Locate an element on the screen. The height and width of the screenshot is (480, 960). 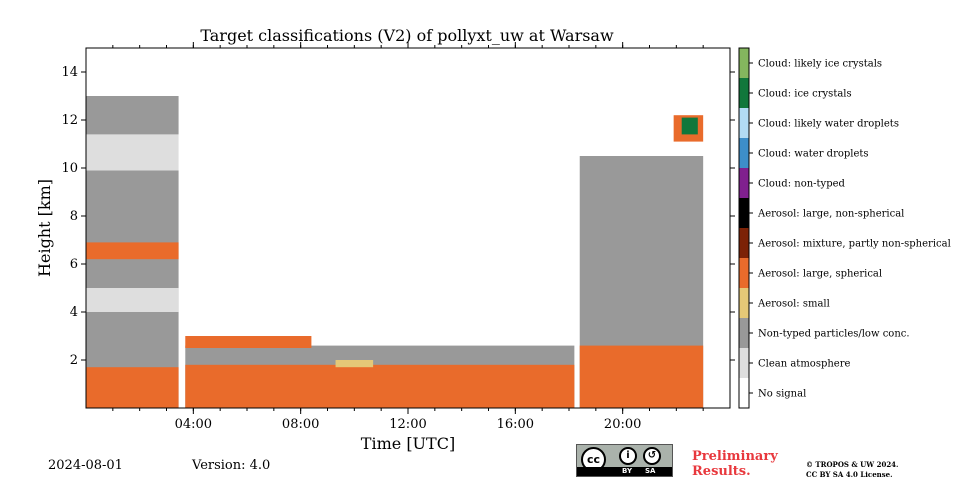
colorbar-label: Cloud: likely water droplets is located at coordinates (828, 124).